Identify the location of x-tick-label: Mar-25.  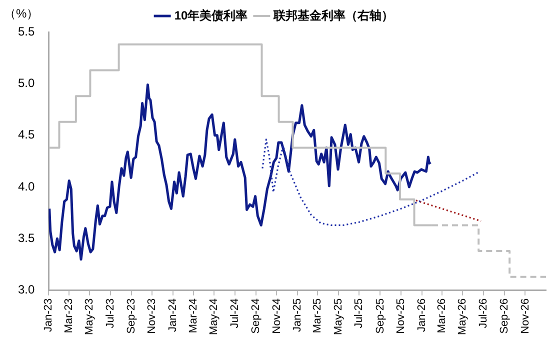
(318, 316).